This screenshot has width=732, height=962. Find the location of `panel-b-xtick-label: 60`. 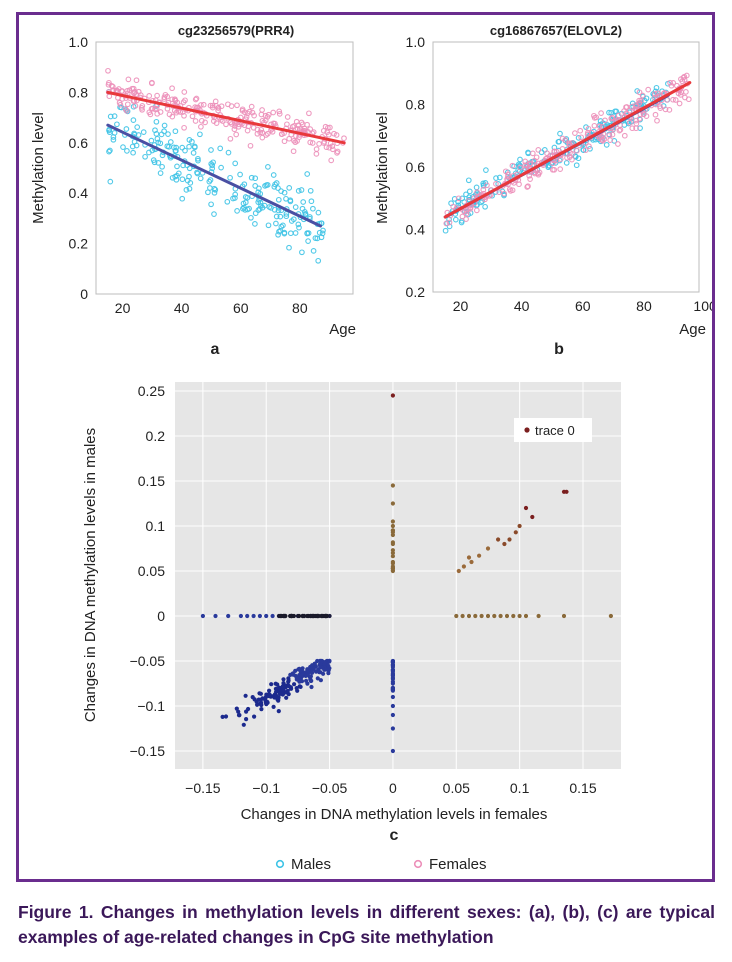

panel-b-xtick-label: 60 is located at coordinates (583, 306).